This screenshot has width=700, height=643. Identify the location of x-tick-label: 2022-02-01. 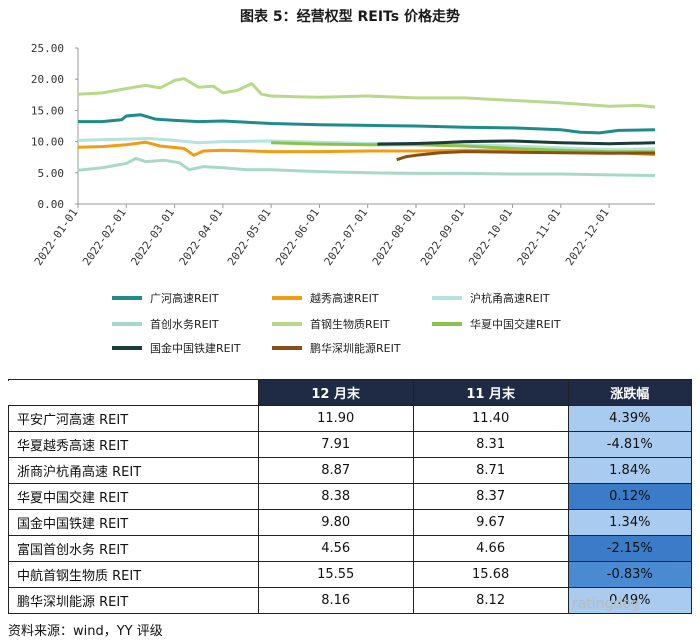
(104, 237).